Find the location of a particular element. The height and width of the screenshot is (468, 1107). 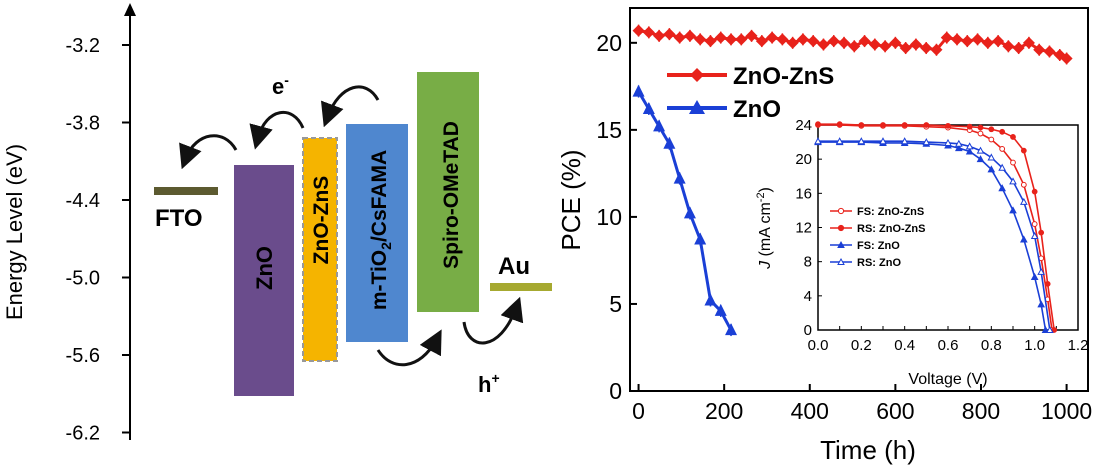

energy-tick-label: -5.6 is located at coordinates (83, 356).